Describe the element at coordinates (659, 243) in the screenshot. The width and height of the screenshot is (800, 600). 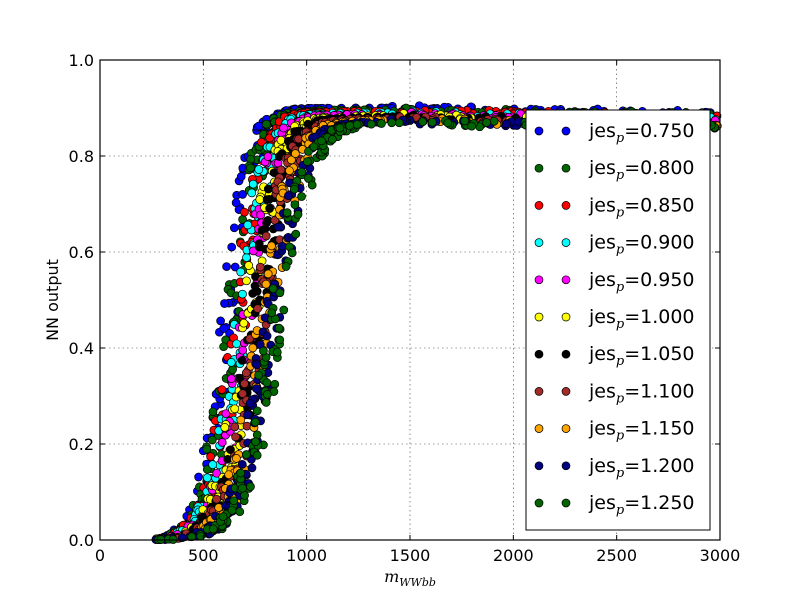
I see `legend-value: =0.900` at that location.